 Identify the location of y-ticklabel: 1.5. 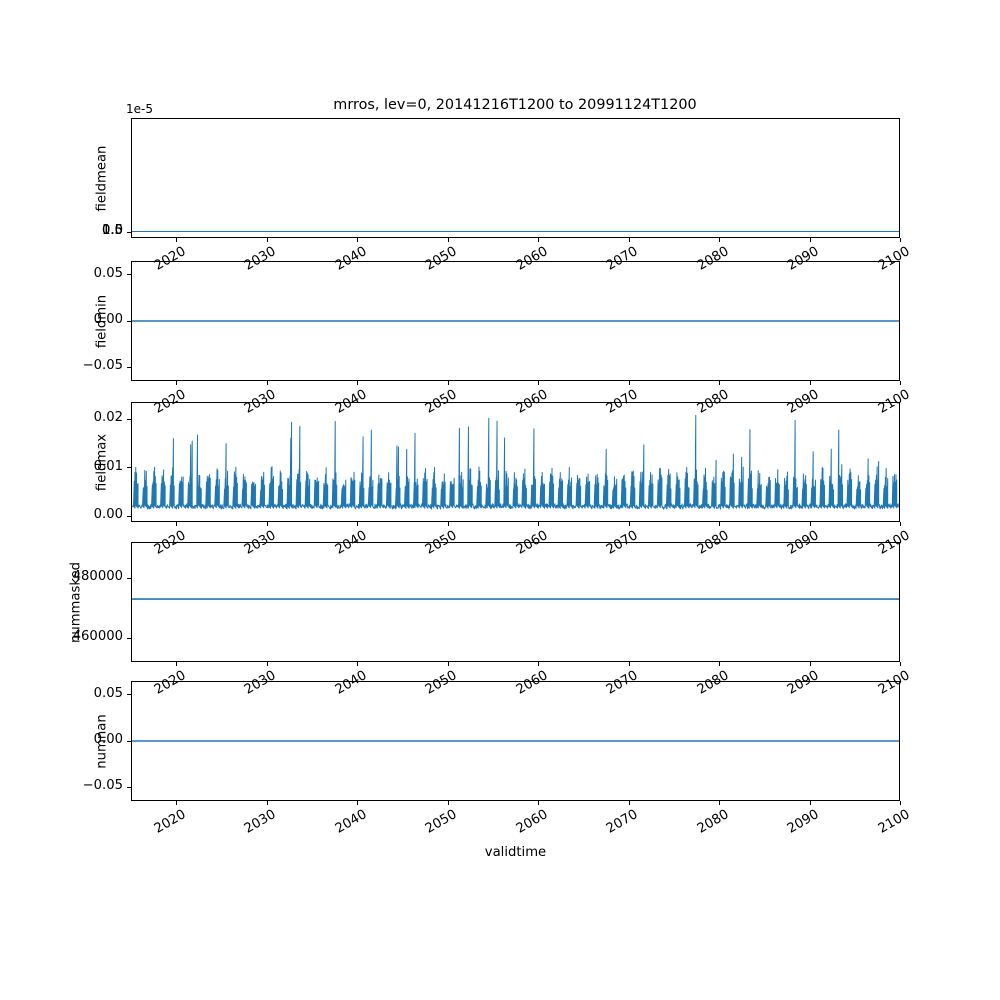
(112, 231).